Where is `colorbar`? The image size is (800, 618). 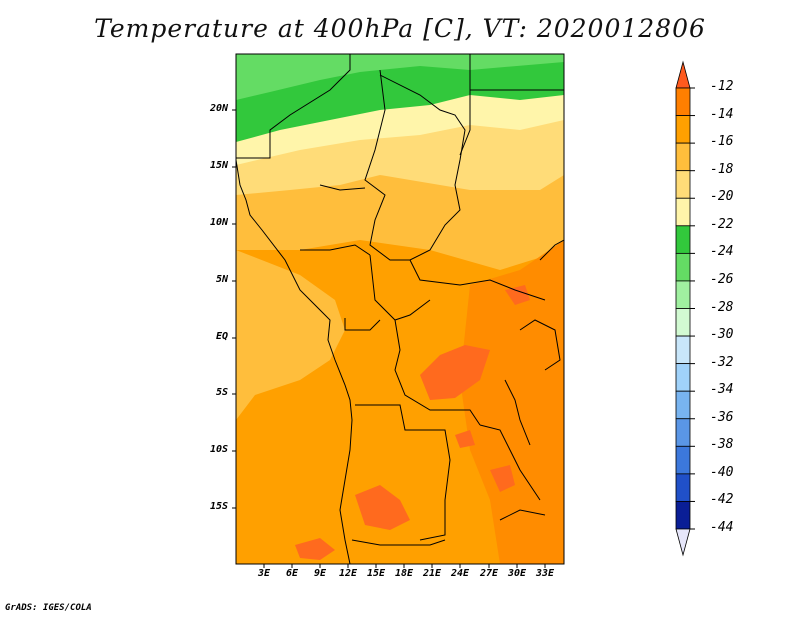 colorbar is located at coordinates (685, 308).